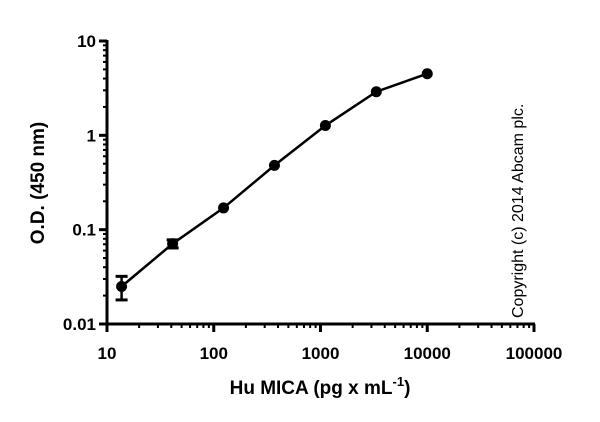 The image size is (600, 422). Describe the element at coordinates (330, 342) in the screenshot. I see `x-axis: 10 100 1000 10000 100000` at that location.